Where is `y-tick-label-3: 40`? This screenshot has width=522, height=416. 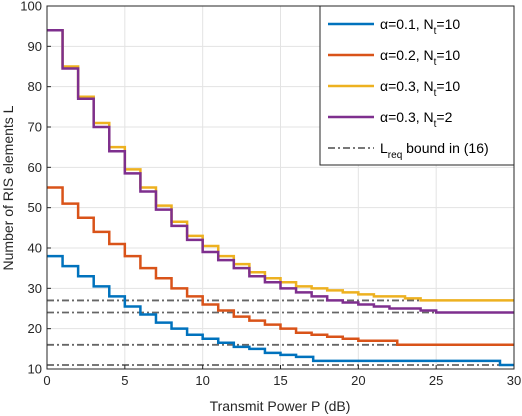
y-tick-label-3: 40 is located at coordinates (35, 248).